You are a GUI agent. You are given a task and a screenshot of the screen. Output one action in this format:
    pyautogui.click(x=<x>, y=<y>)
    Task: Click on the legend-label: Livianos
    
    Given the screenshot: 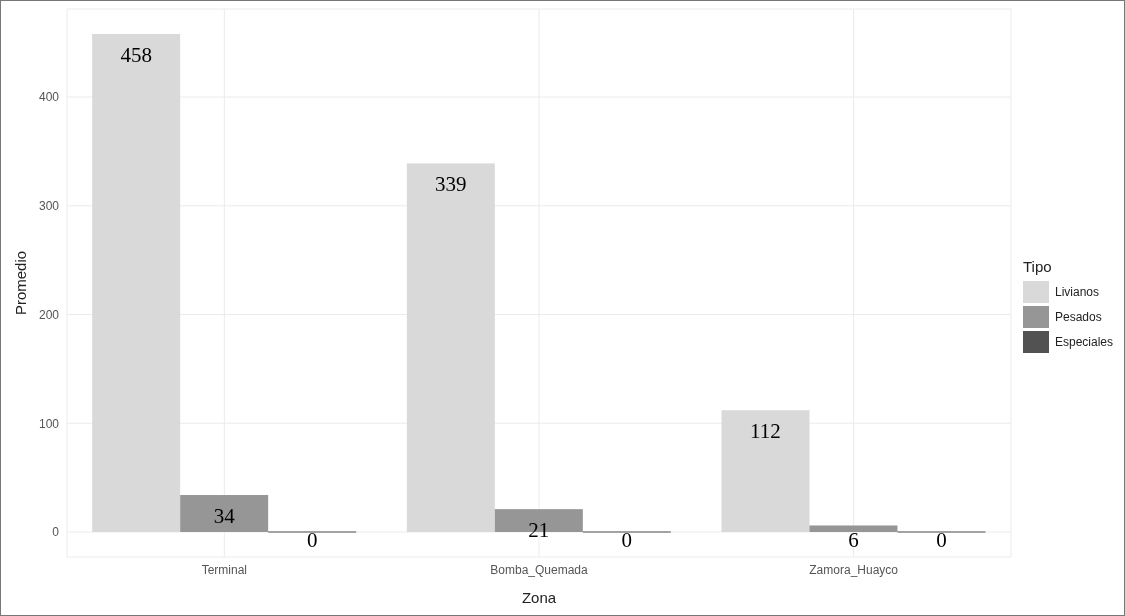 What is the action you would take?
    pyautogui.click(x=1076, y=292)
    